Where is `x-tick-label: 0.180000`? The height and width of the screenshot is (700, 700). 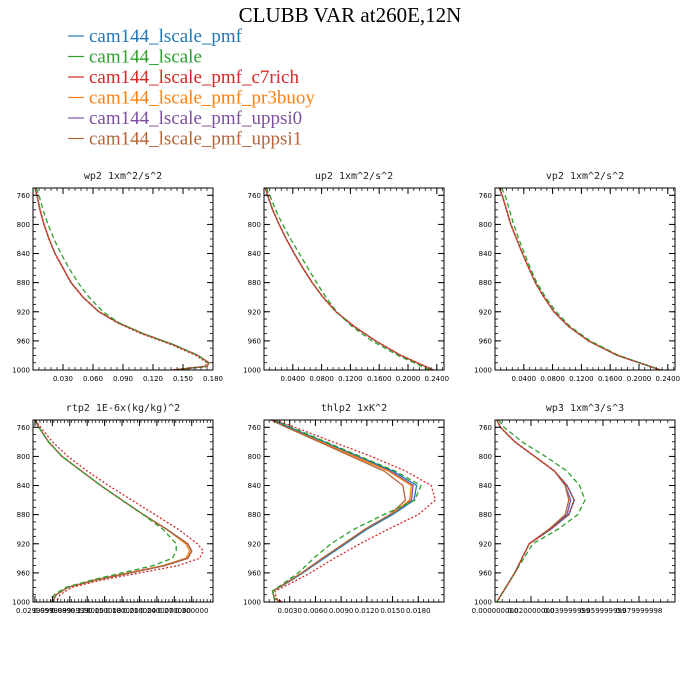
x-tick-label: 0.180000 is located at coordinates (121, 611).